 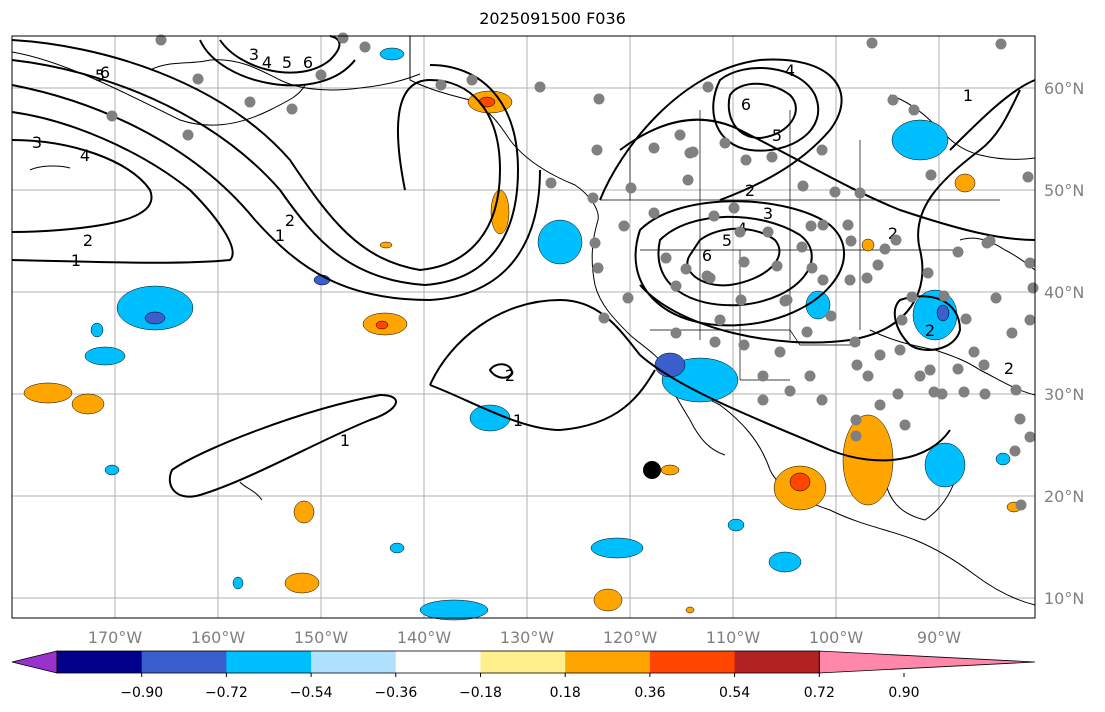 I want to click on longitude-label: 110°W, so click(x=733, y=637).